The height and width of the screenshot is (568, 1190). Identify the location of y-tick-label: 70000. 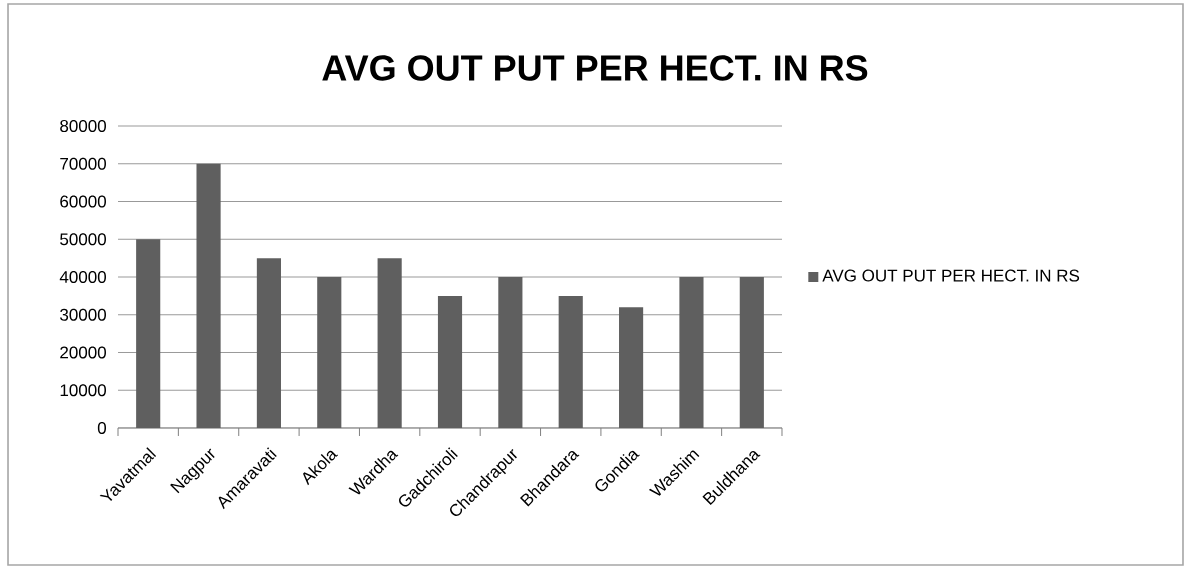
(83, 163).